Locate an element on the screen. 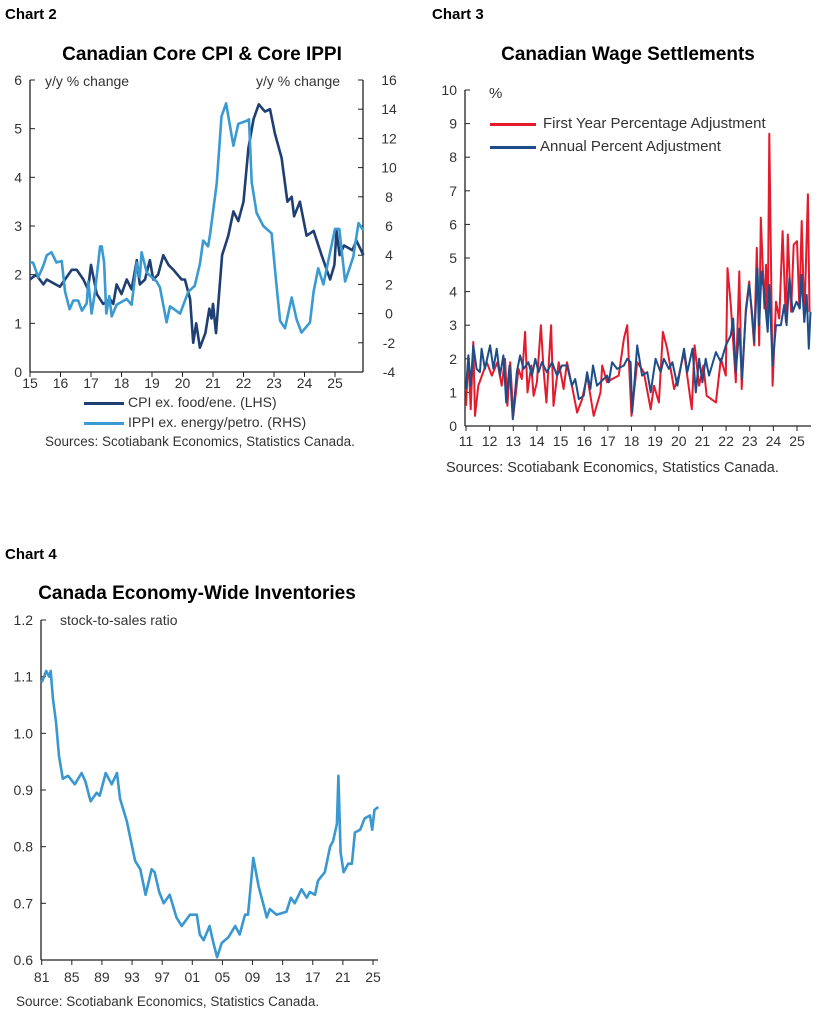 This screenshot has height=1023, width=828. chart4-y-tick-label: 1.1 is located at coordinates (24, 677).